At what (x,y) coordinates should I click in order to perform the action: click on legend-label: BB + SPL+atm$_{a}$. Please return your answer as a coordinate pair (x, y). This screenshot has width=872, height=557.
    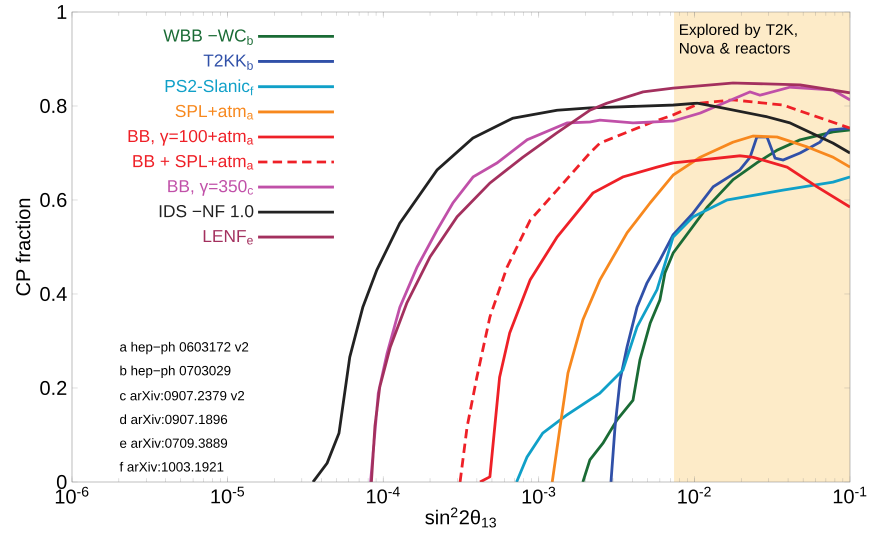
    Looking at the image, I should click on (193, 162).